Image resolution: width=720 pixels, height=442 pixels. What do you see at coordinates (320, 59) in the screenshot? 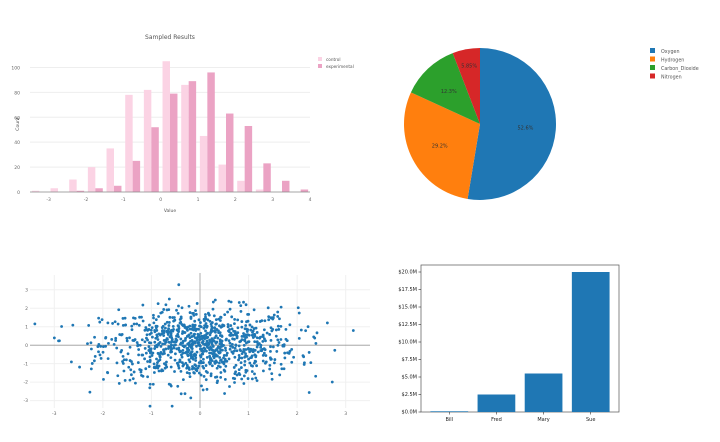
I see `legend-swatch-control` at bounding box center [320, 59].